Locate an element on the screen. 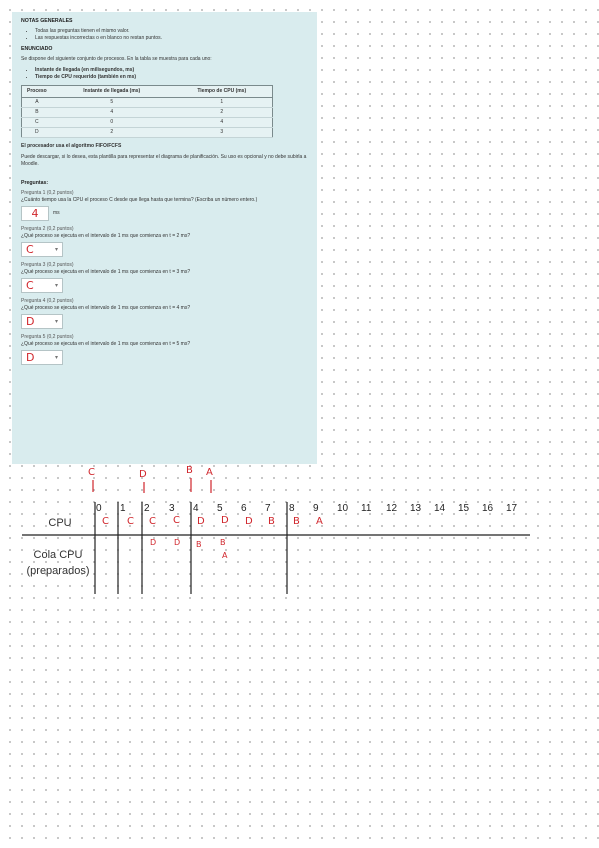 The image size is (599, 848). tick-label: 14 is located at coordinates (440, 508).